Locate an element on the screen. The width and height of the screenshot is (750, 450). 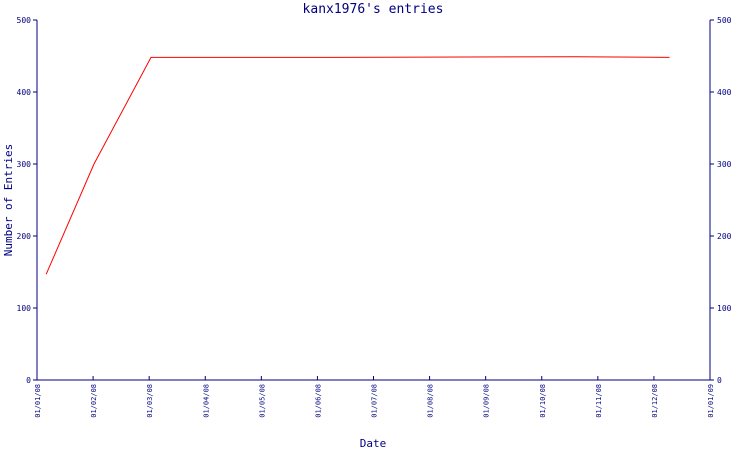
y-tick-label-right: 500 is located at coordinates (724, 20).